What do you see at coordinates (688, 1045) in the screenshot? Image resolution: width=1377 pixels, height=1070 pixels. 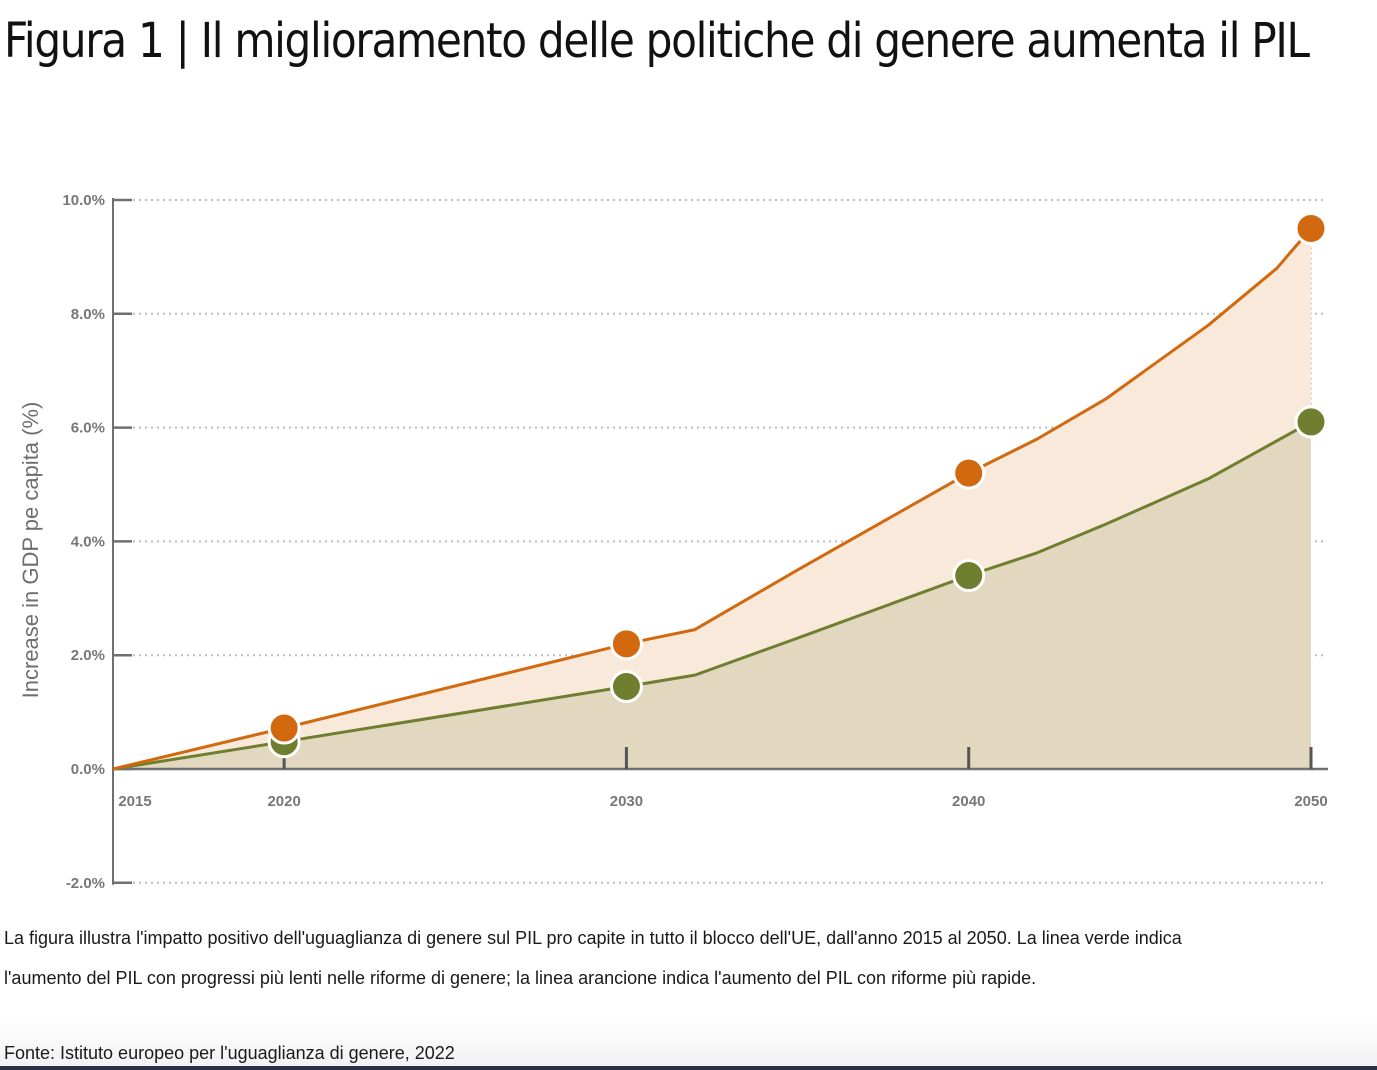 I see `bottom-fade` at bounding box center [688, 1045].